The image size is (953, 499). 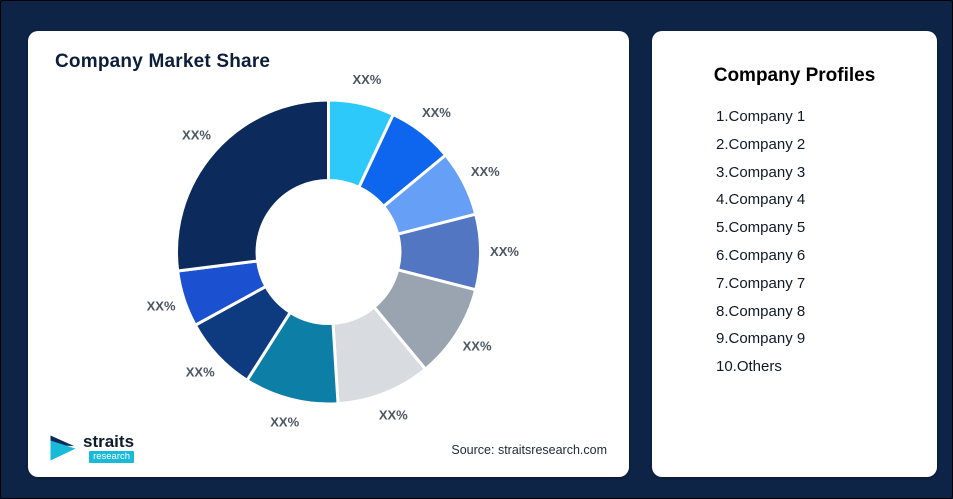 What do you see at coordinates (761, 172) in the screenshot?
I see `profile-item: 3.Company 3` at bounding box center [761, 172].